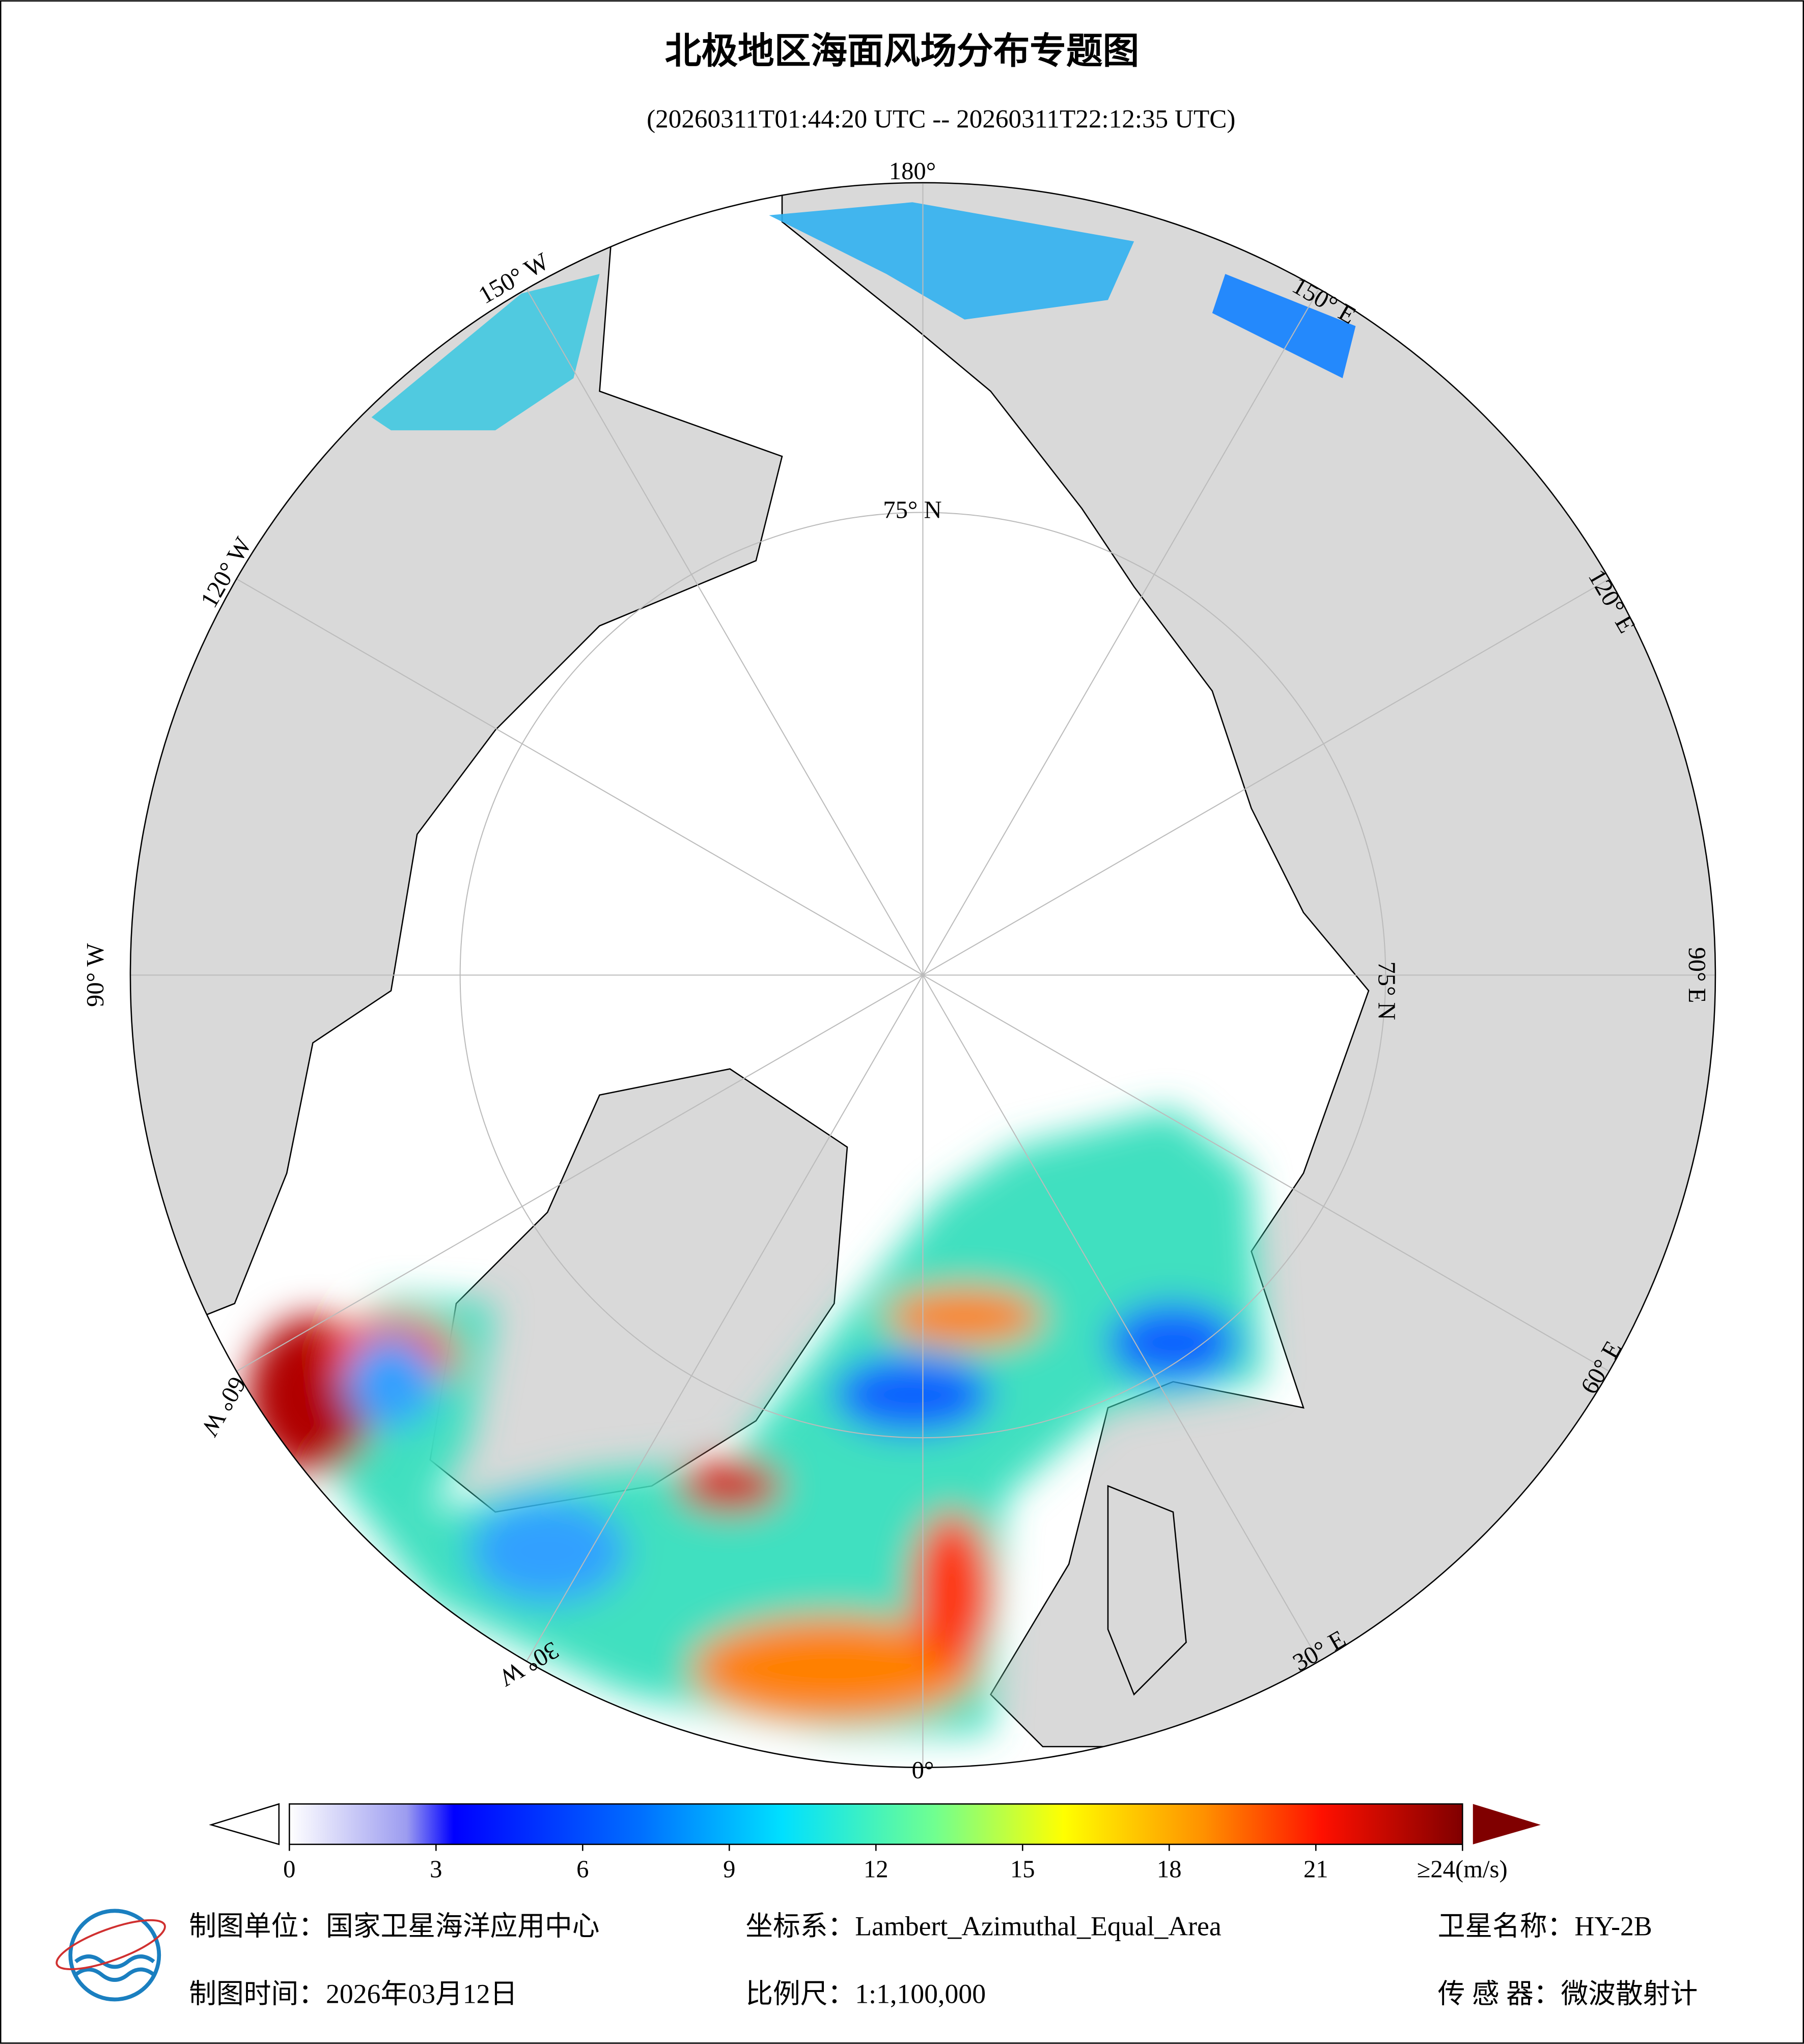  Describe the element at coordinates (912, 171) in the screenshot. I see `graticule-label: 180°` at that location.